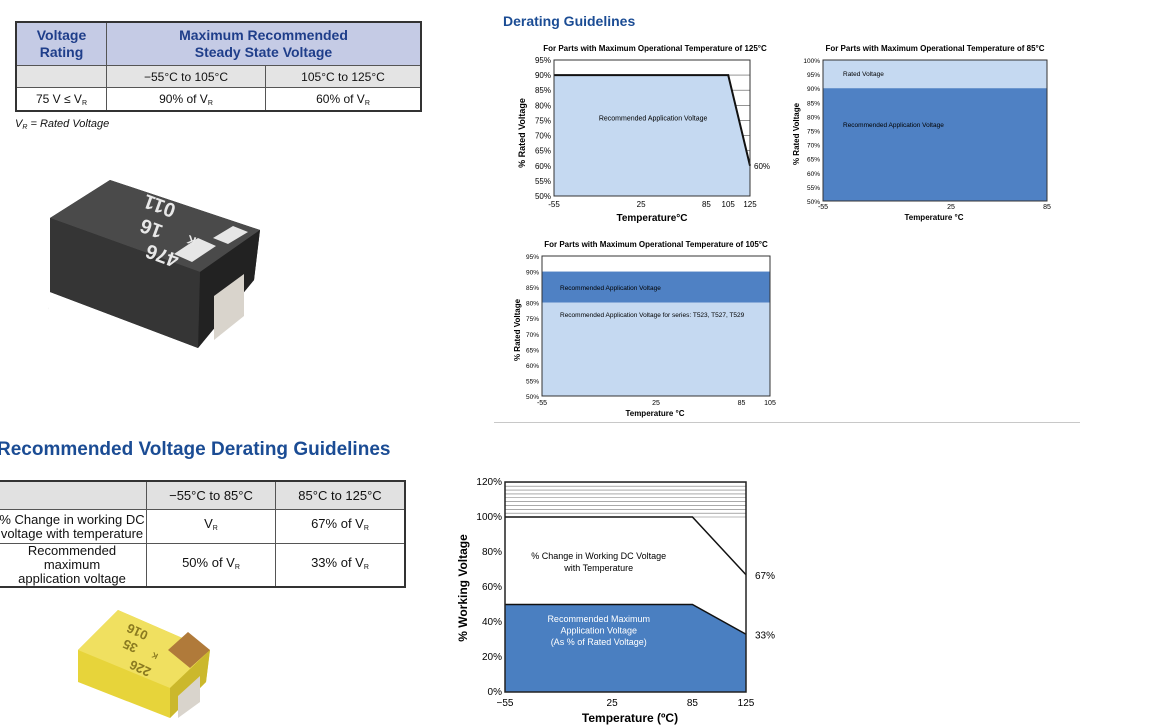 The image size is (1165, 728). What do you see at coordinates (765, 576) in the screenshot?
I see `chart4-annotation-67: 67%` at bounding box center [765, 576].